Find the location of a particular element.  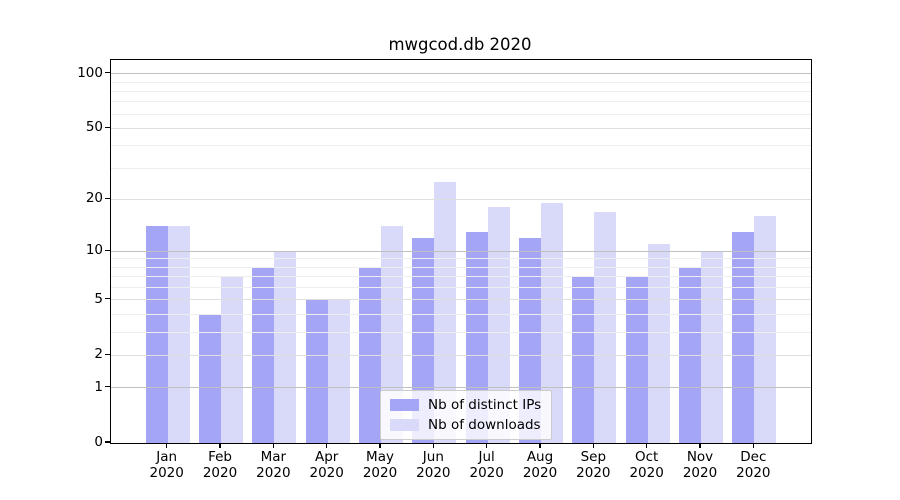

x-tick-label-6: Jul 2020 is located at coordinates (486, 465).